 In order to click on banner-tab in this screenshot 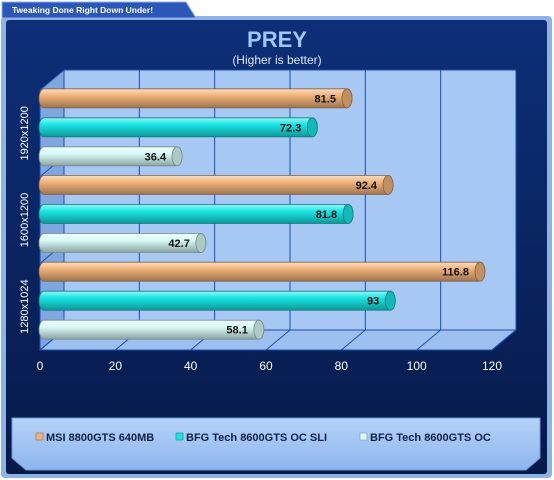, I will do `click(99, 10)`.